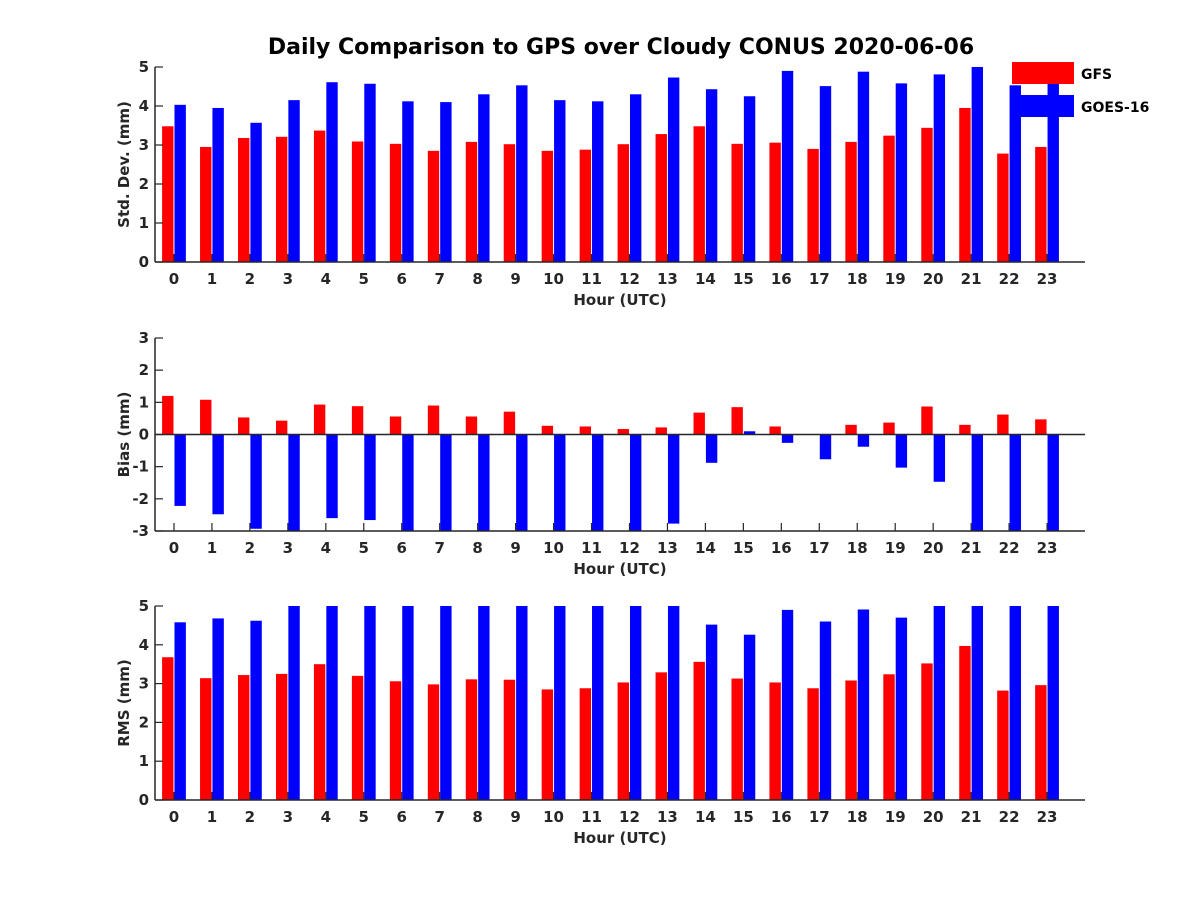  I want to click on y-tick-label: 5, so click(144, 67).